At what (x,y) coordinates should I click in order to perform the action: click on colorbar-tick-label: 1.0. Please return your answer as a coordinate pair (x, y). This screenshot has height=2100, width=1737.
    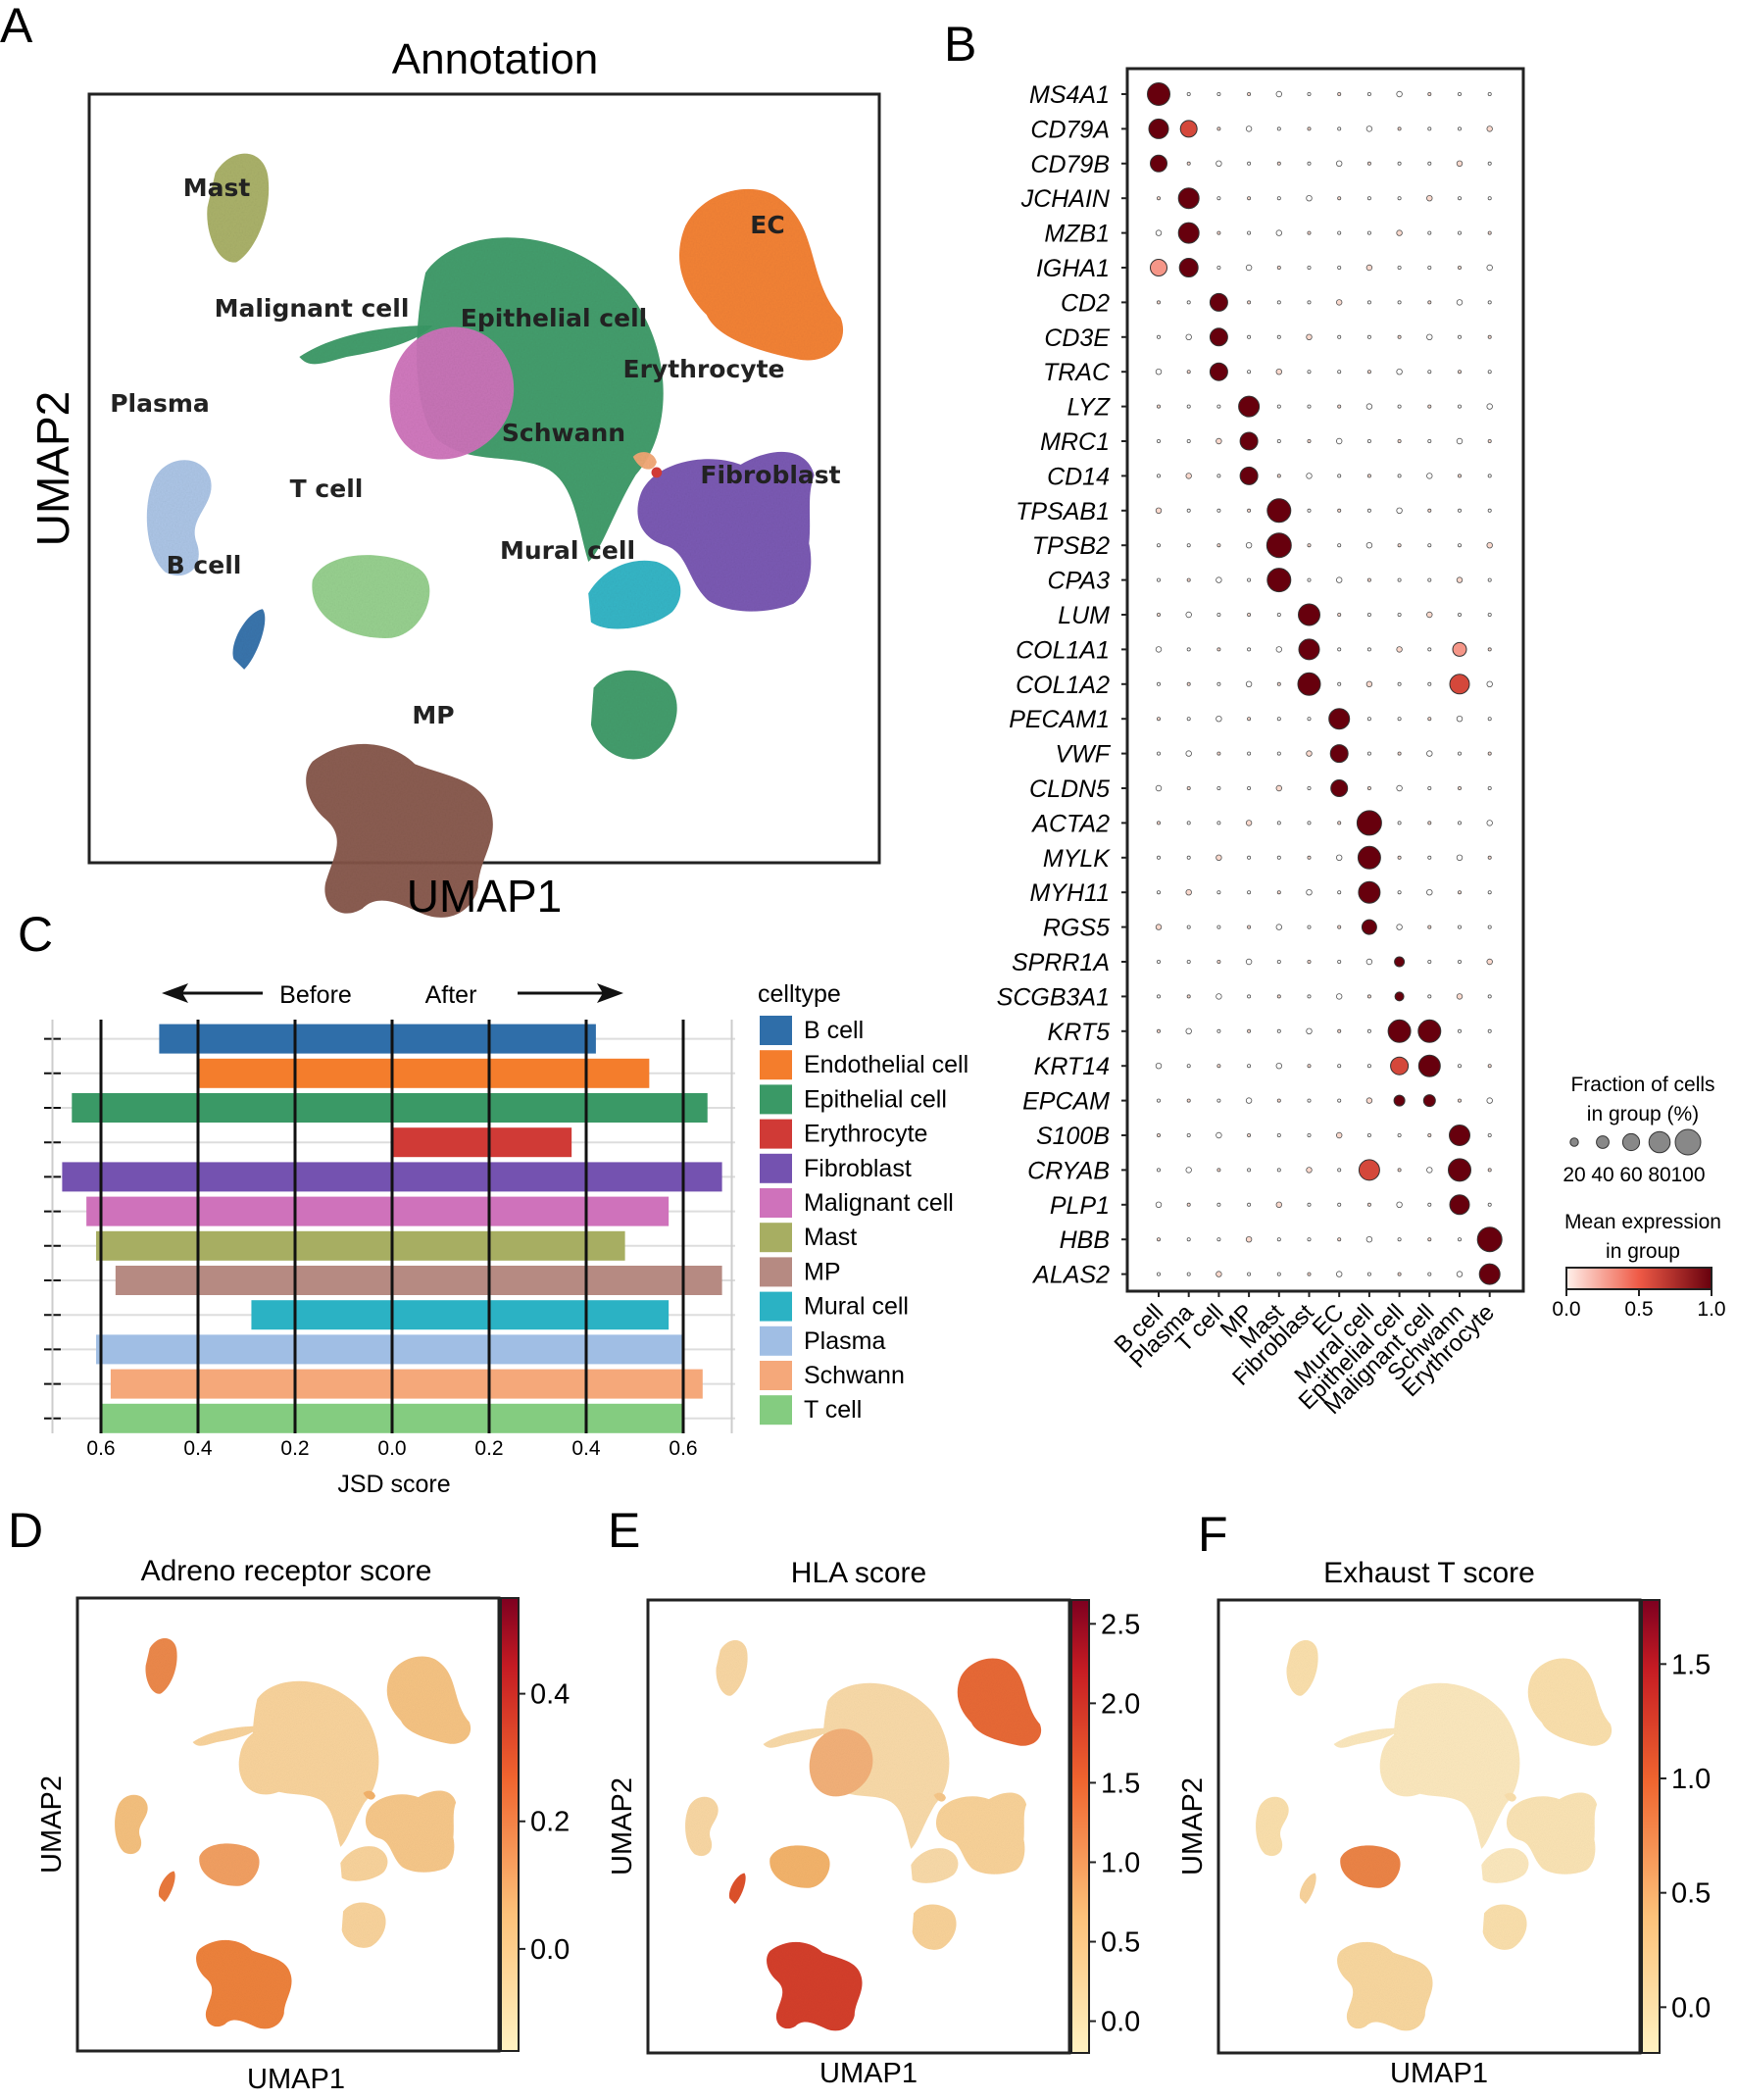
    Looking at the image, I should click on (1691, 1779).